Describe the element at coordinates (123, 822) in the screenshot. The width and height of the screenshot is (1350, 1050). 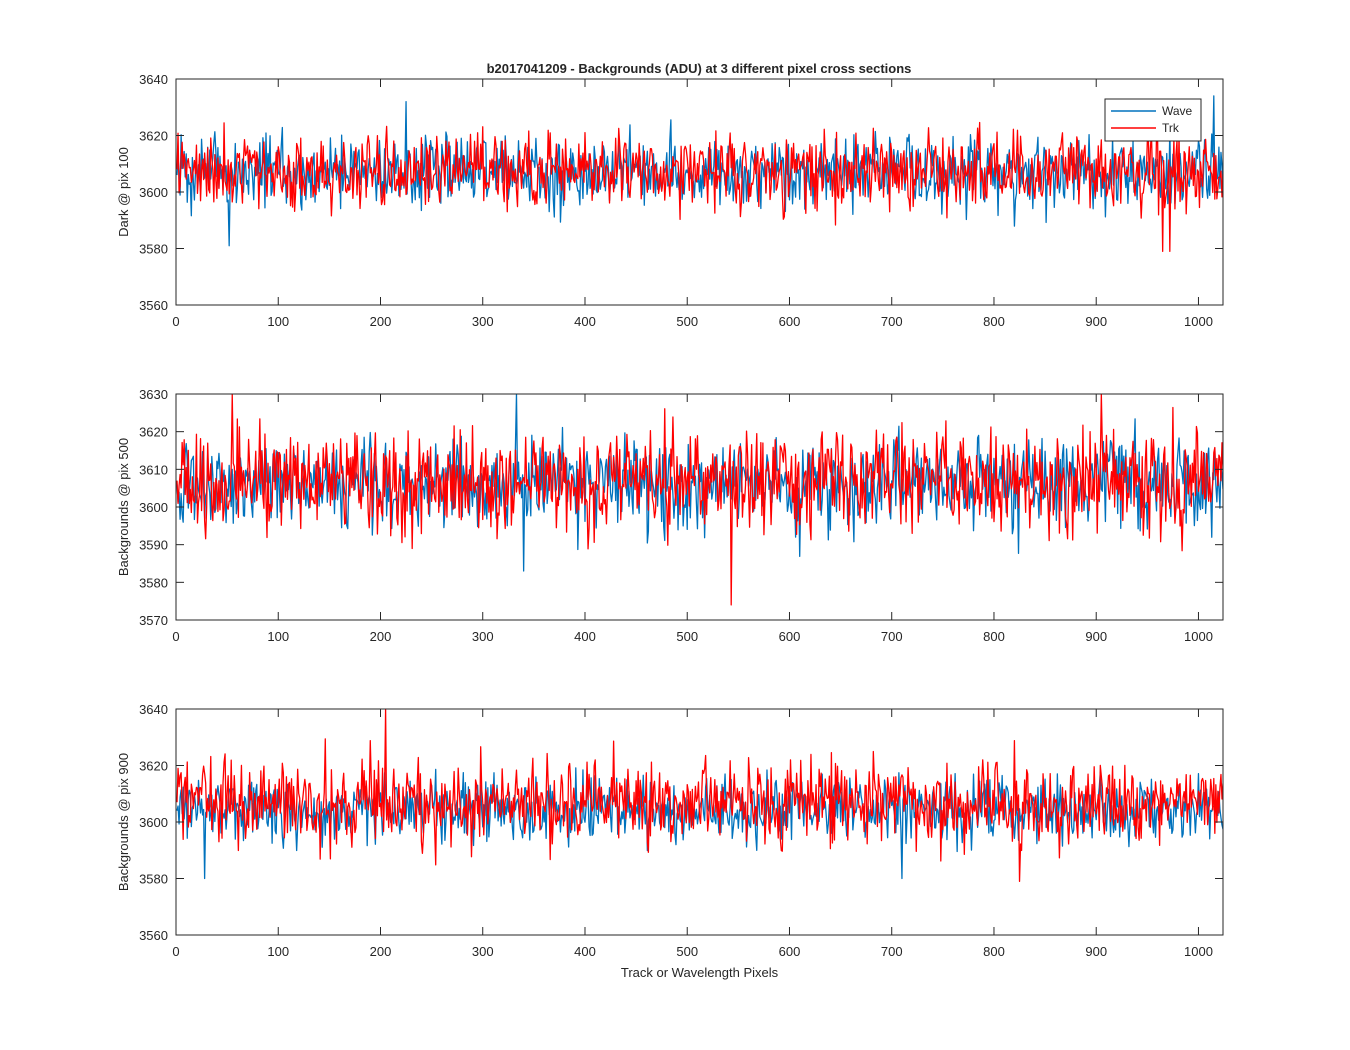
I see `y-axis-label: Backgrounds @ pix 900` at that location.